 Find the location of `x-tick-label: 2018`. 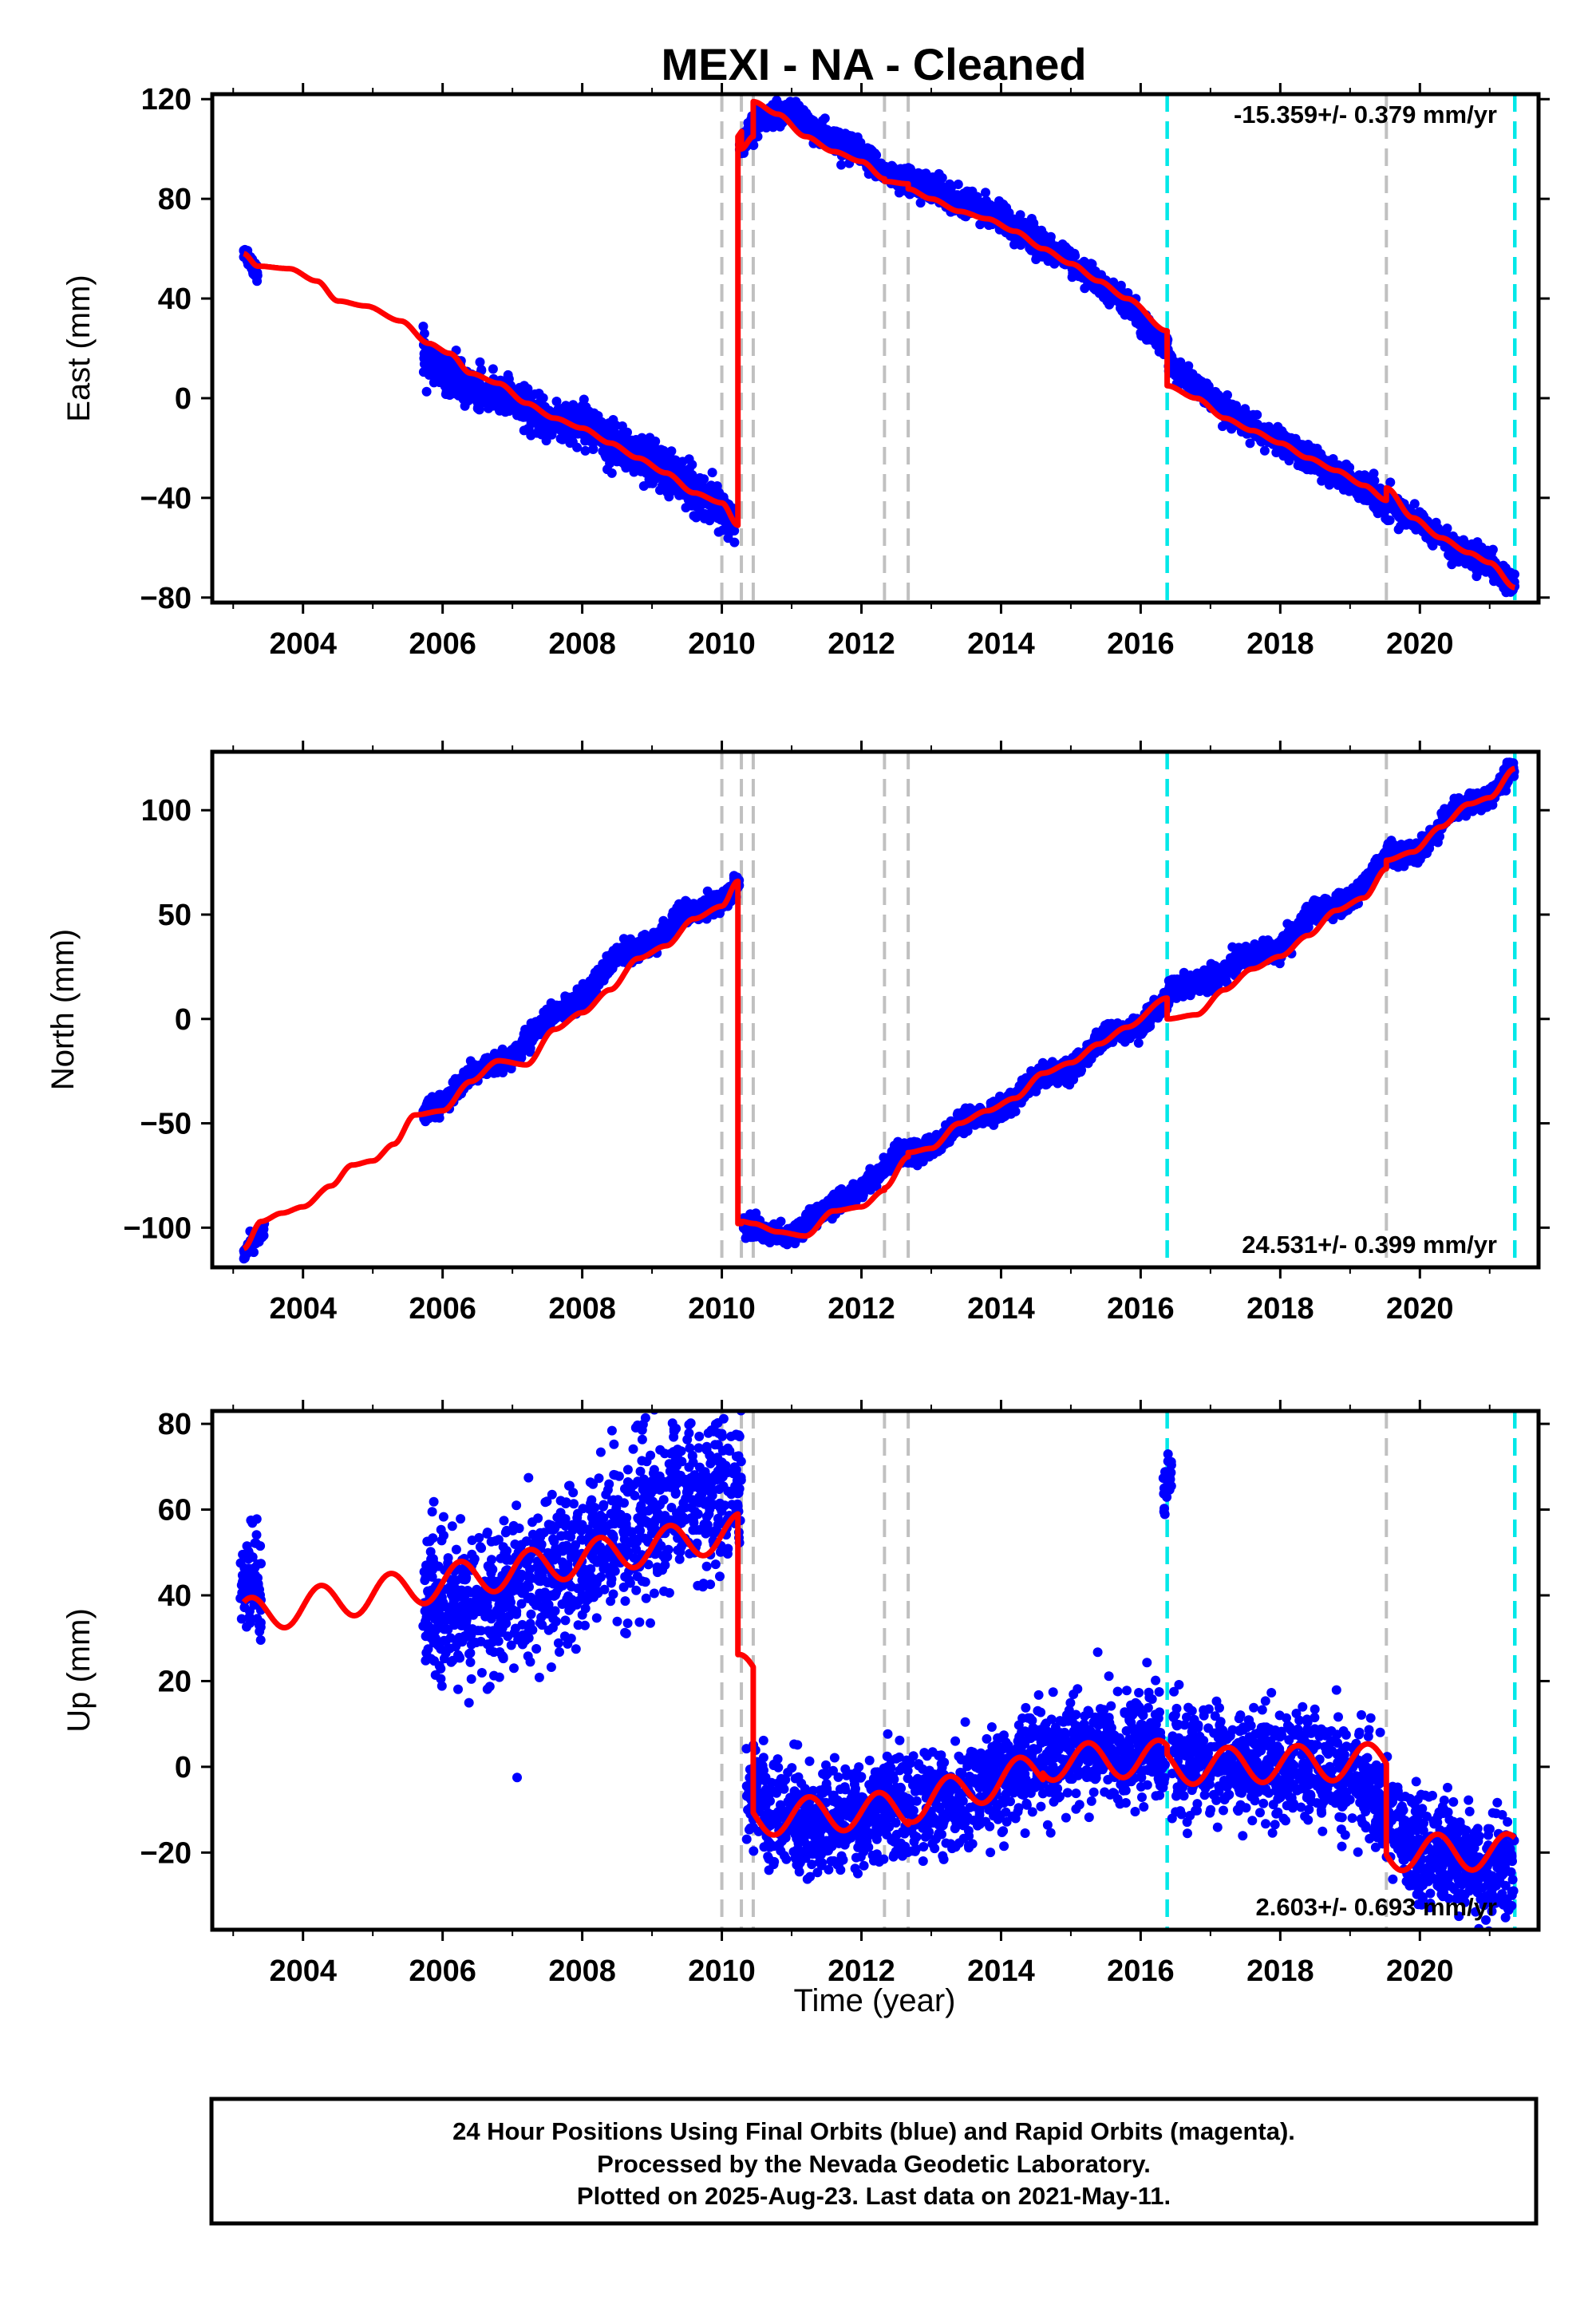

x-tick-label: 2018 is located at coordinates (1280, 644).